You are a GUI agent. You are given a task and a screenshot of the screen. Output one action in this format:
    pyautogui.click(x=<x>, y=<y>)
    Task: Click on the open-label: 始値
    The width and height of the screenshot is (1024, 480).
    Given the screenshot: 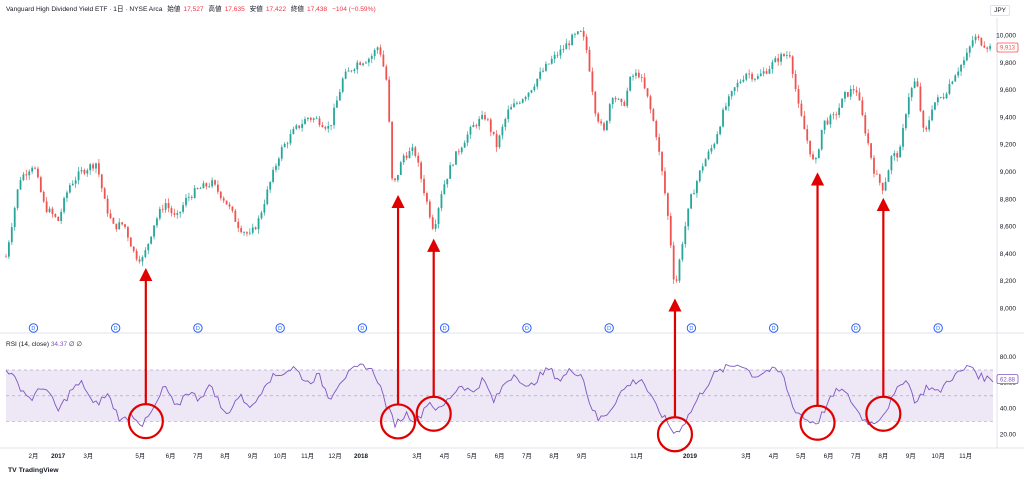 What is the action you would take?
    pyautogui.click(x=174, y=9)
    